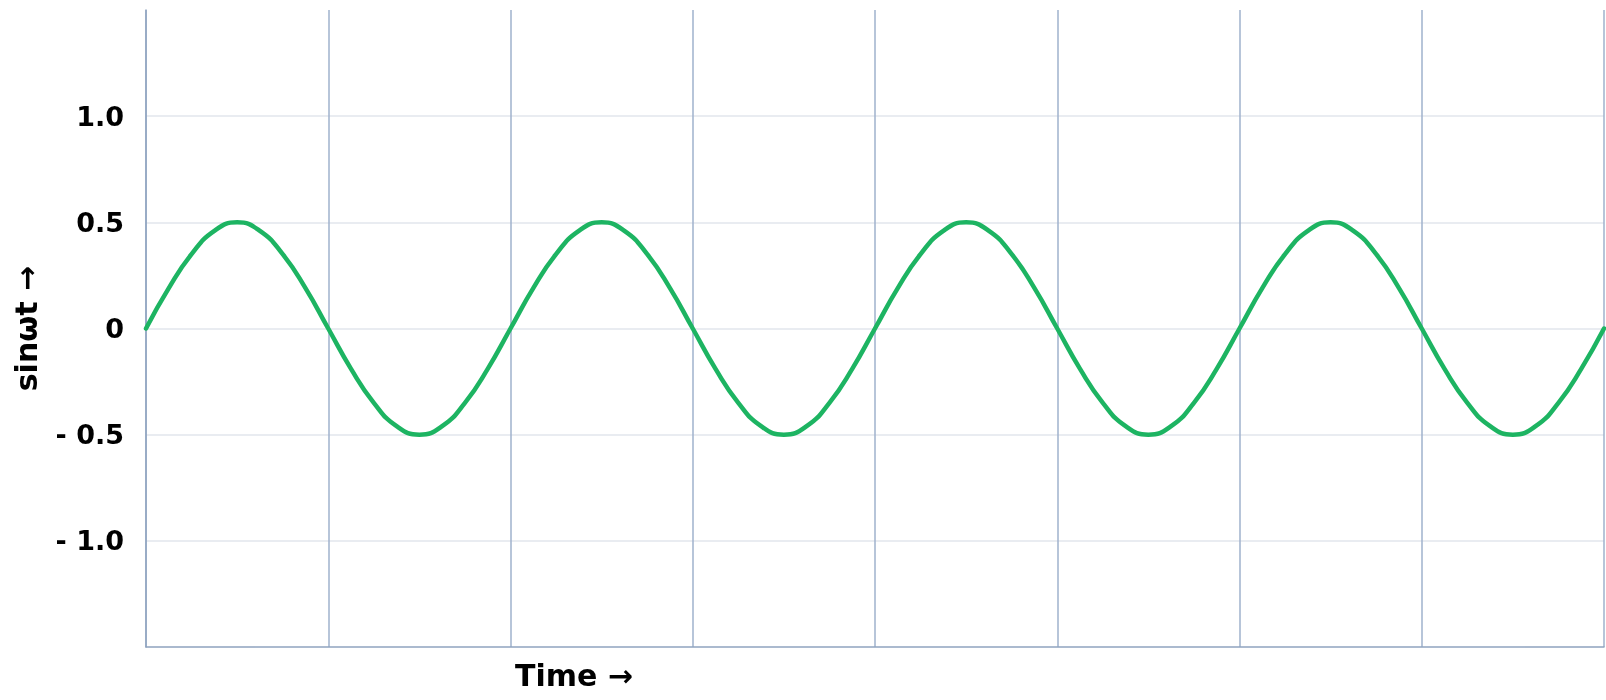 Image resolution: width=1606 pixels, height=700 pixels. What do you see at coordinates (89, 435) in the screenshot?
I see `y-tick-label: - 0.5` at bounding box center [89, 435].